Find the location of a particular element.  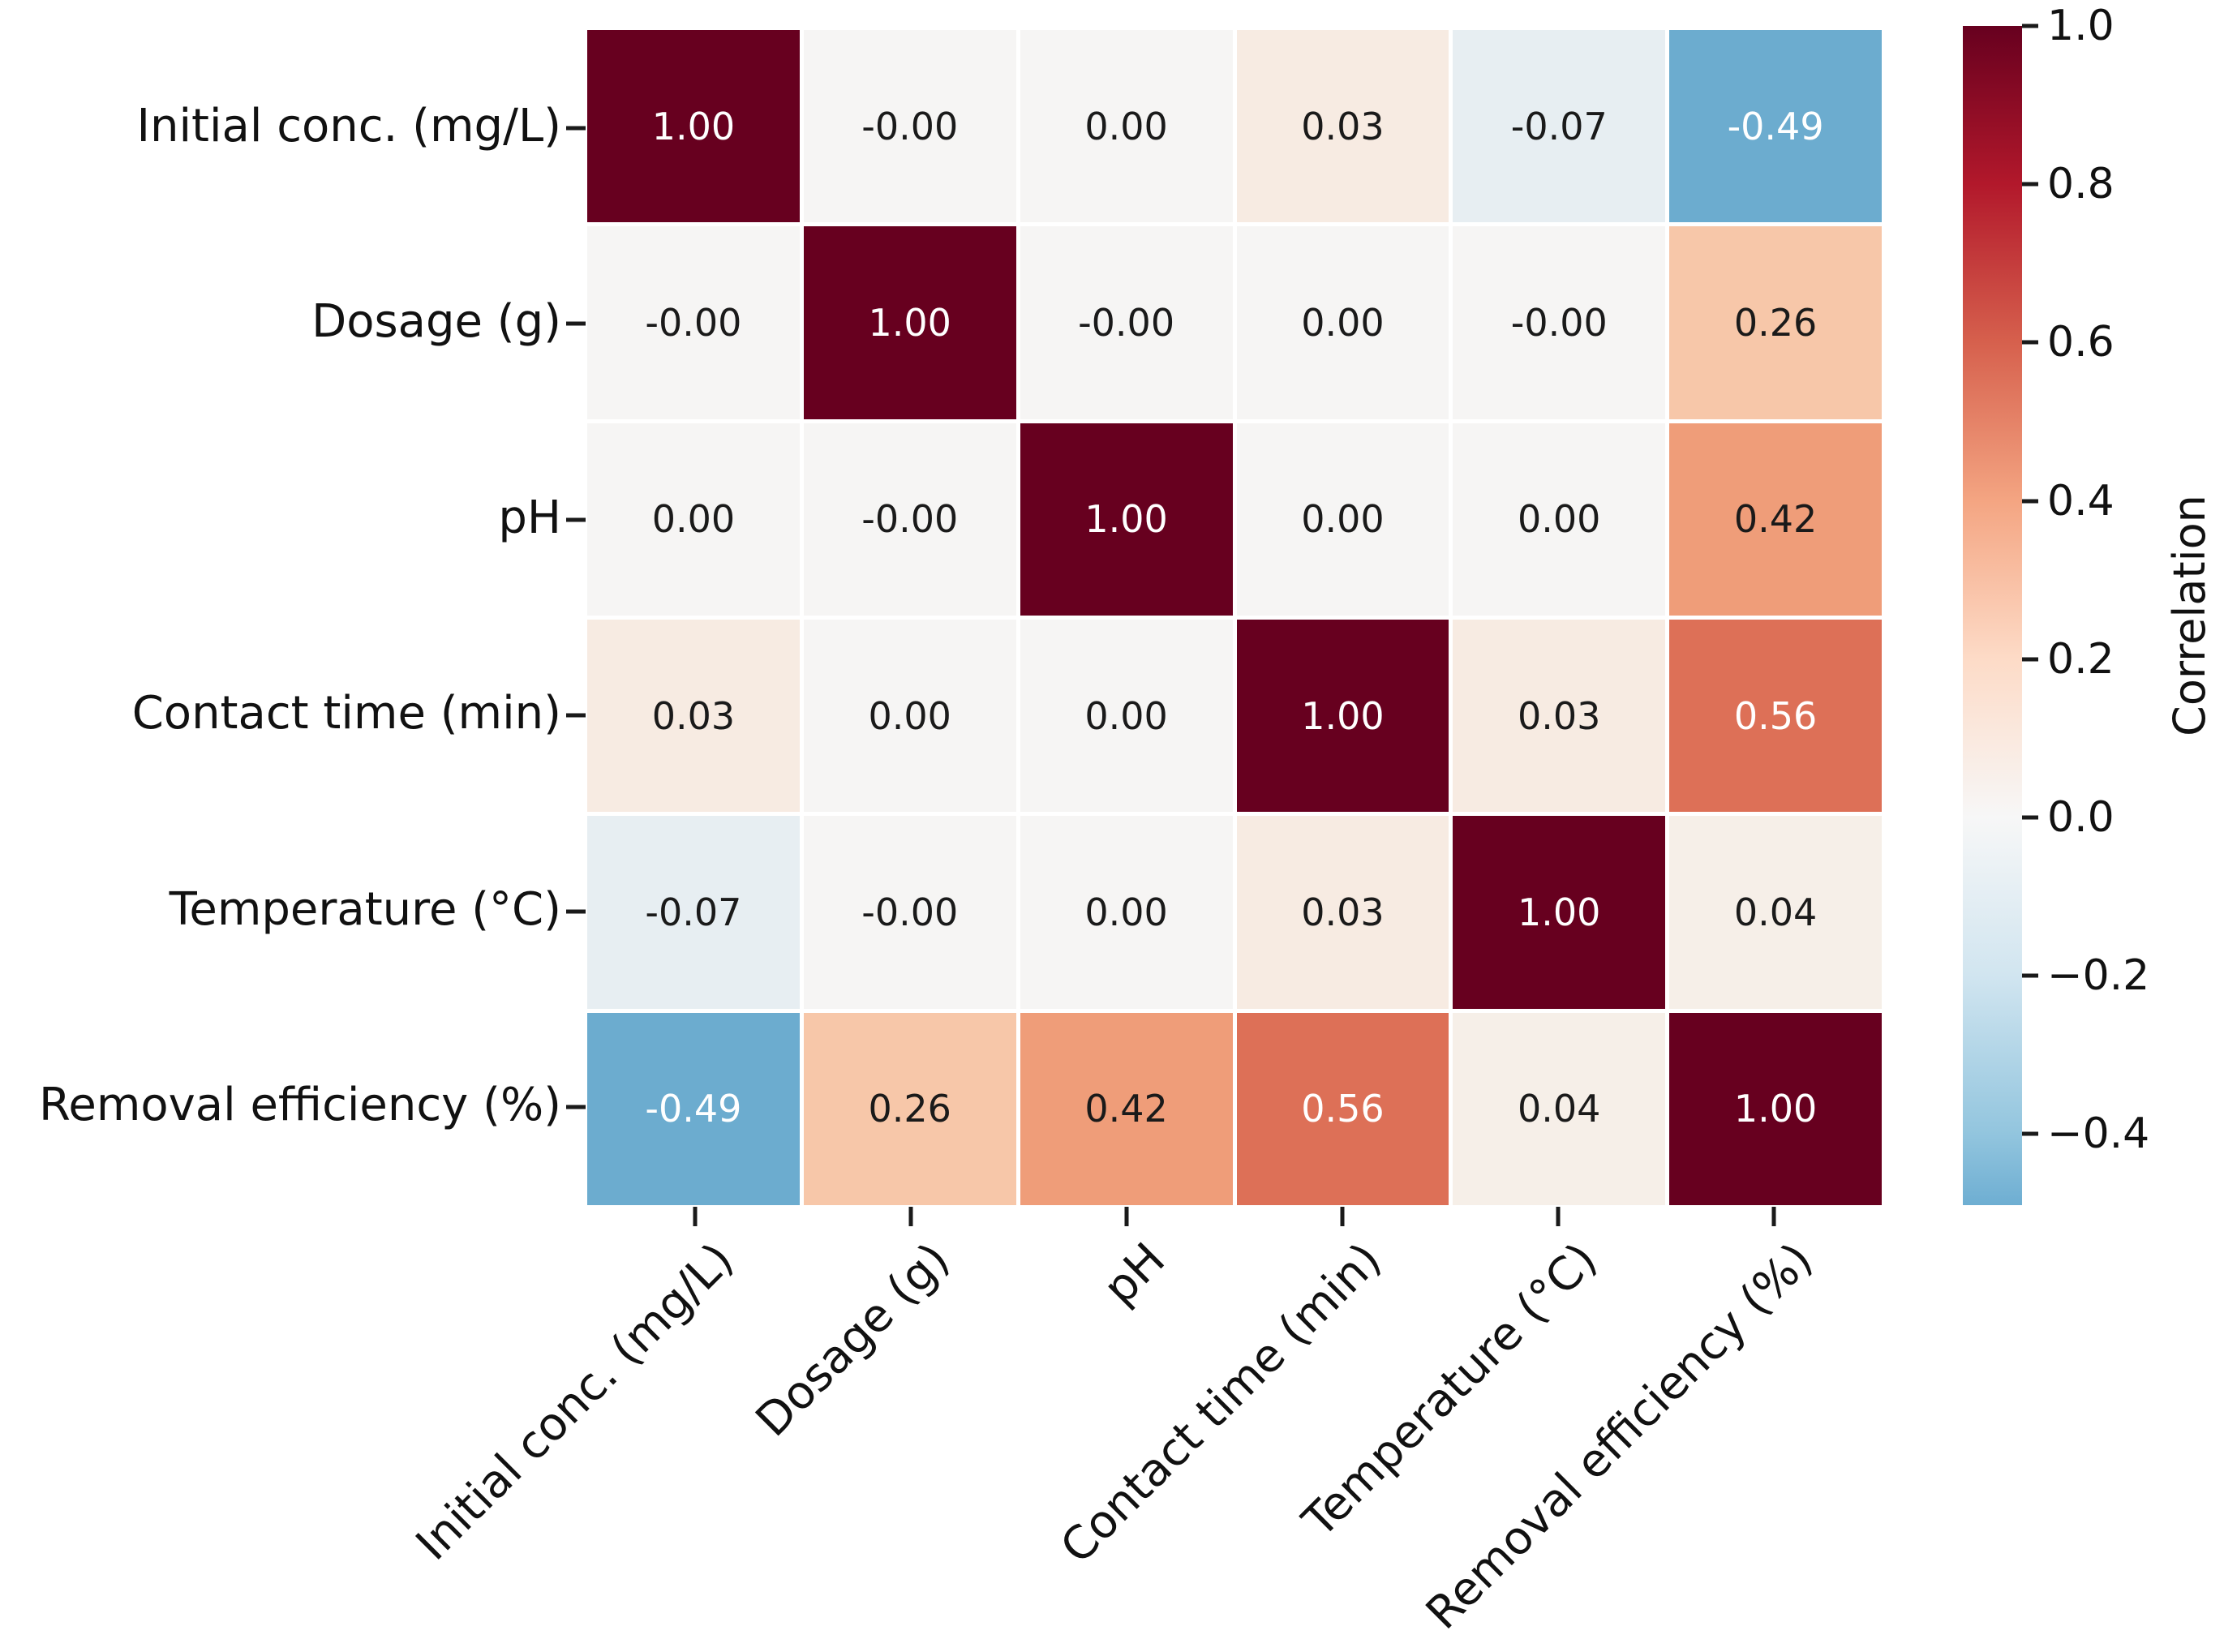

x-tick-label: Removal efficiency (%) is located at coordinates (1619, 1437).